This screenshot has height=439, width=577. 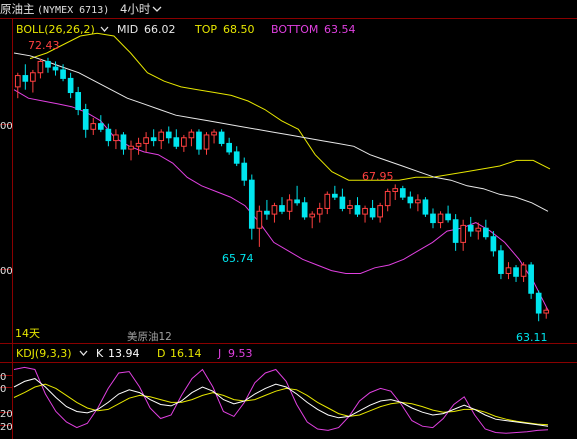 What do you see at coordinates (161, 353) in the screenshot?
I see `kdj-d-label: D` at bounding box center [161, 353].